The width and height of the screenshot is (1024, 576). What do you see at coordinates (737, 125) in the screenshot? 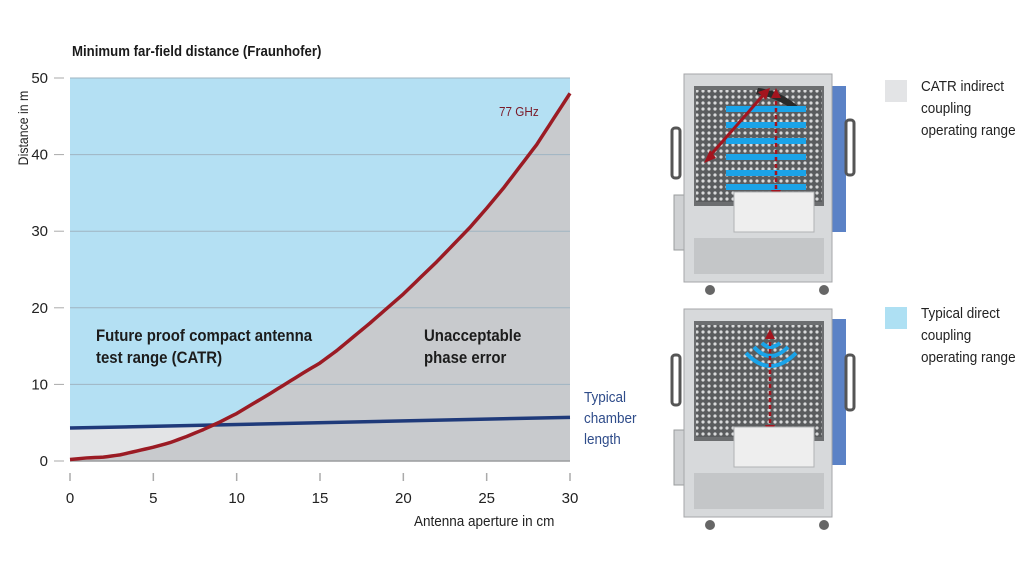
I see `diagonal-arrow-icon` at bounding box center [737, 125].